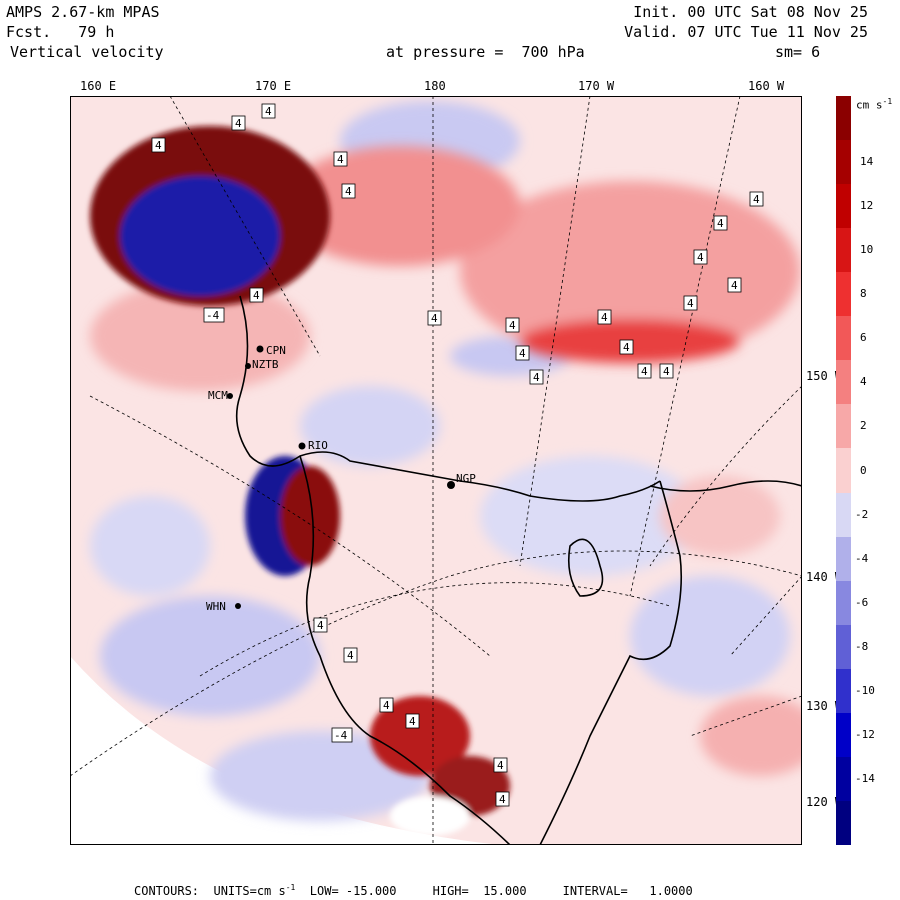 The width and height of the screenshot is (900, 900). Describe the element at coordinates (435, 86) in the screenshot. I see `lon-label-180: 180` at that location.